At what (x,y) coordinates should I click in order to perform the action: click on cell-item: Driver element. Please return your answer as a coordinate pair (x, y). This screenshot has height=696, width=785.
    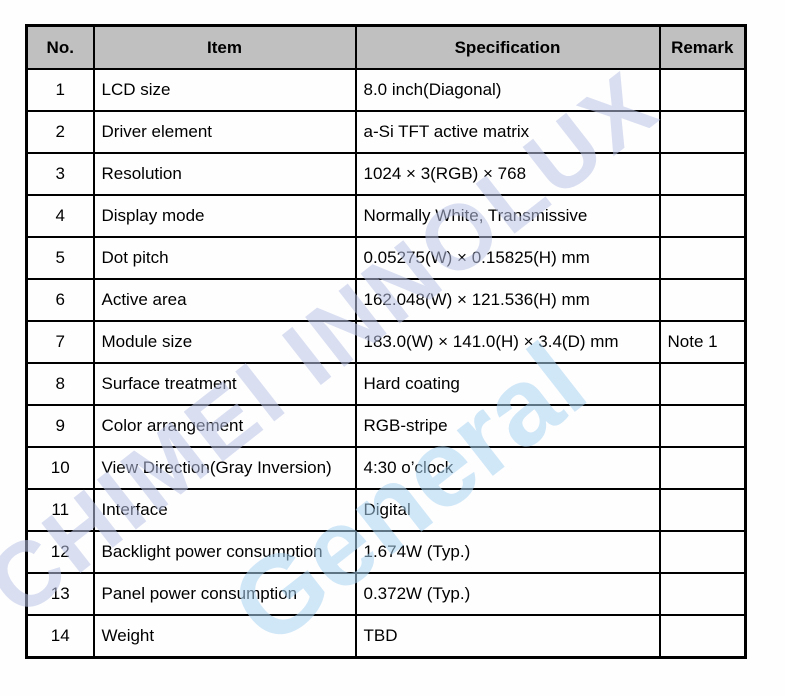
    Looking at the image, I should click on (224, 132).